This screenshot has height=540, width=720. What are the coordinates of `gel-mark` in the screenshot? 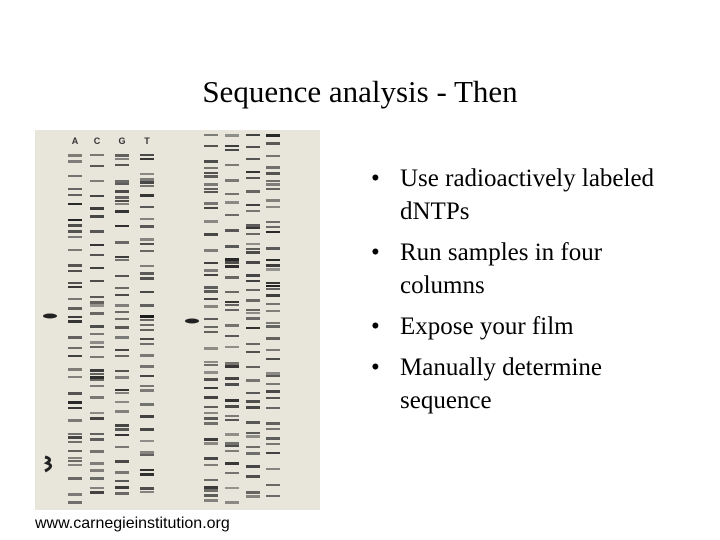 It's located at (50, 316).